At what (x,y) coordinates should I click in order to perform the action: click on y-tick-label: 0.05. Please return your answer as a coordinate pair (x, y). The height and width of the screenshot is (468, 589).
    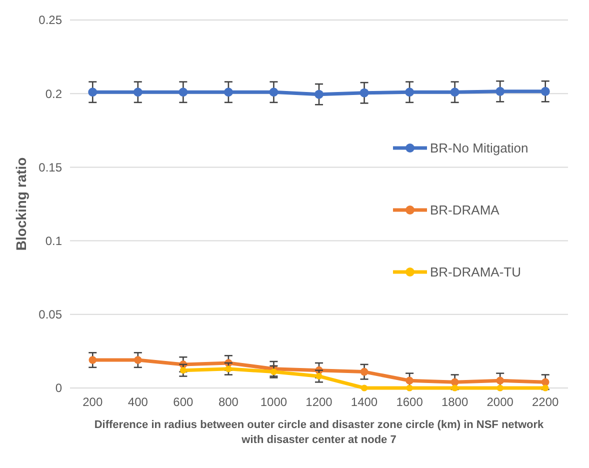
    Looking at the image, I should click on (50, 315).